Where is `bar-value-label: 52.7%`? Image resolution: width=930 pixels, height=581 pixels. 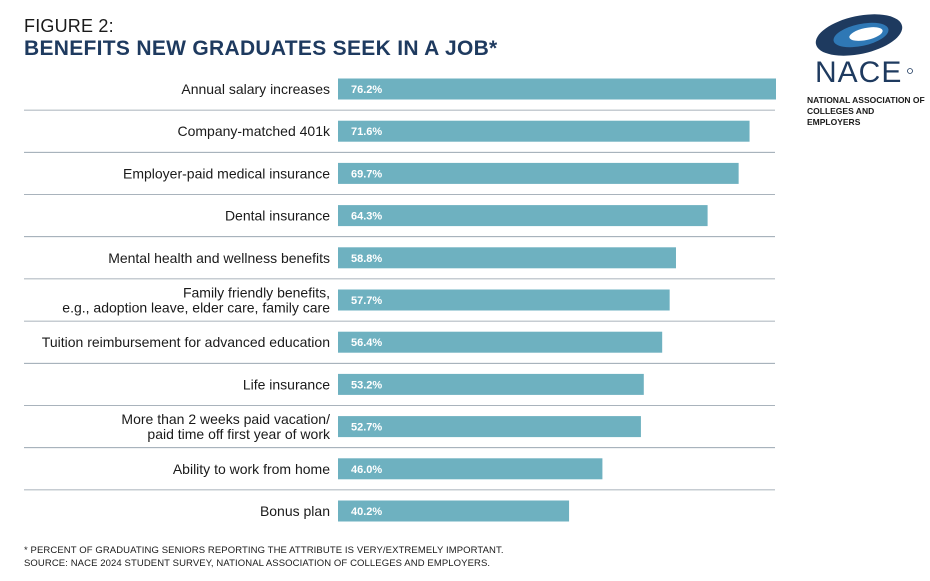
bar-value-label: 52.7% is located at coordinates (366, 428).